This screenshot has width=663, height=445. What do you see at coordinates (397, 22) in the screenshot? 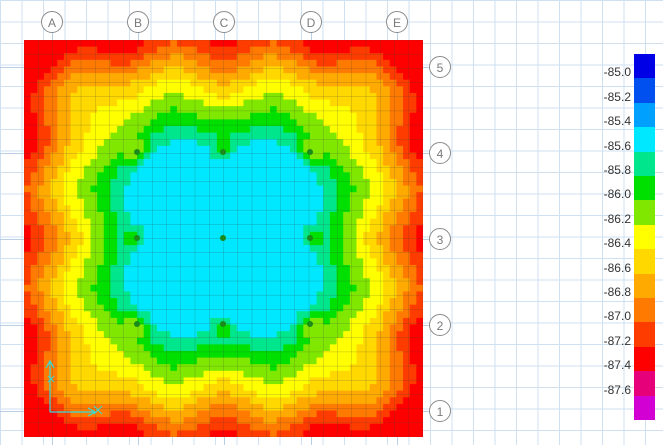
I see `grid-bubble-e: E` at bounding box center [397, 22].